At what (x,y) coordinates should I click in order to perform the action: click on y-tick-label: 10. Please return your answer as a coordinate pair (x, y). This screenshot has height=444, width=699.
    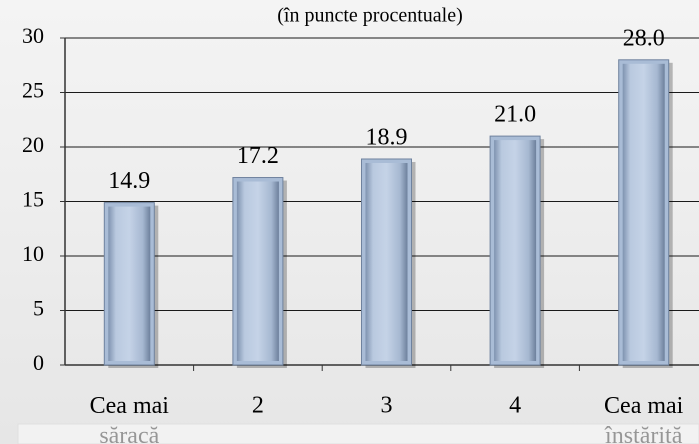
    Looking at the image, I should click on (33, 253).